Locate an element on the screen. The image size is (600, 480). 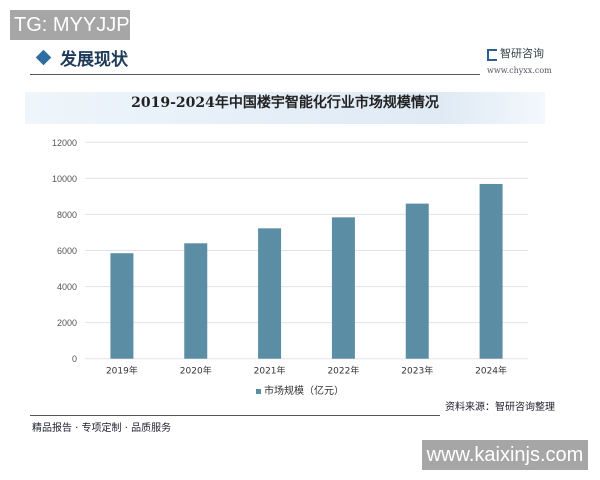
y-tick-label: 12000 is located at coordinates (64, 143).